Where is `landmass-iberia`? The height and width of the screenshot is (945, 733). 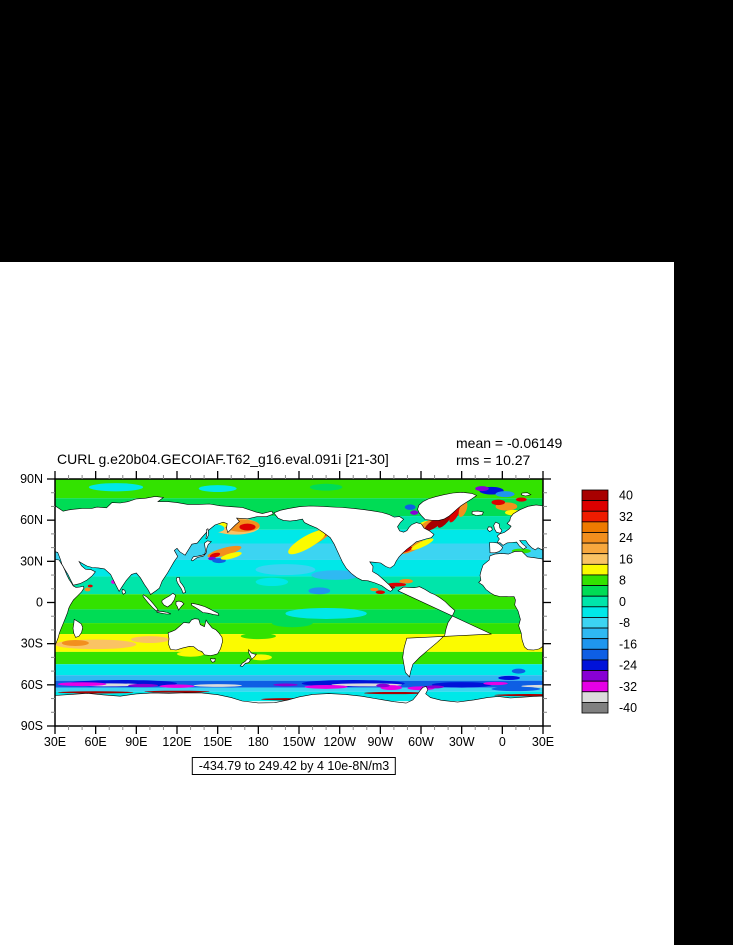
landmass-iberia is located at coordinates (496, 548).